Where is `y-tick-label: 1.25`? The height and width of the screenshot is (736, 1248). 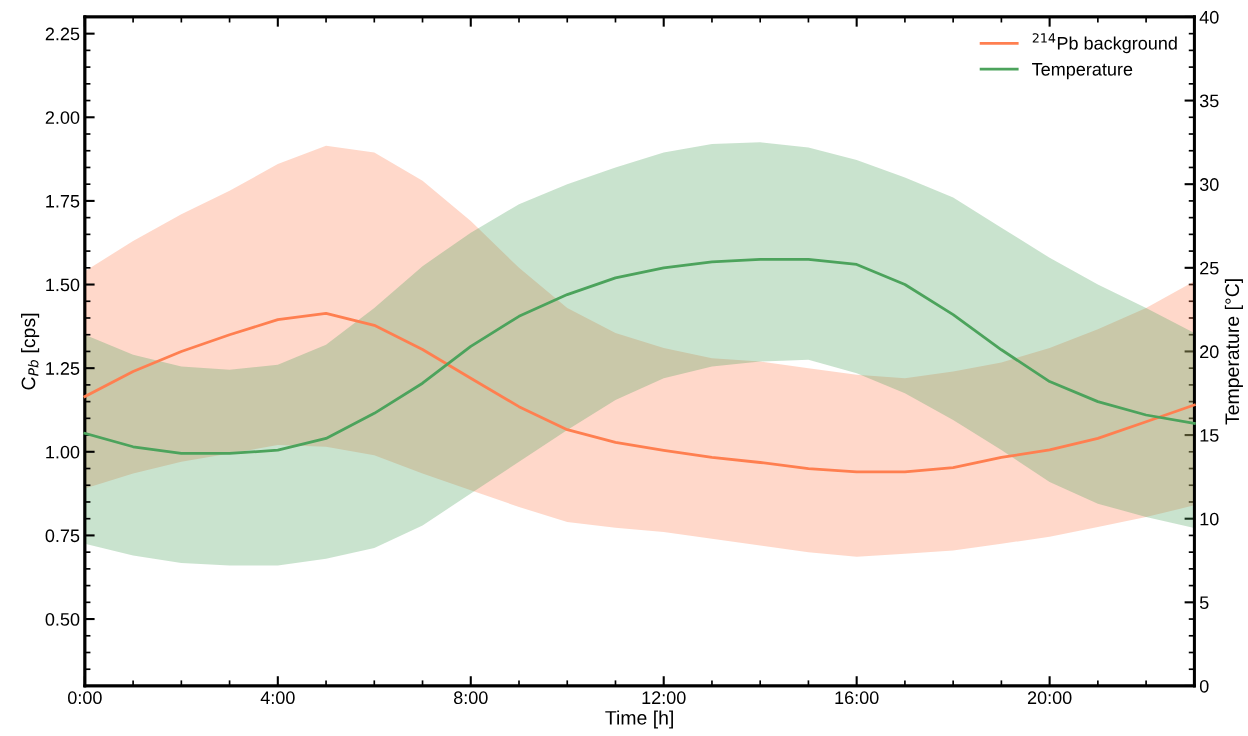
y-tick-label: 1.25 is located at coordinates (63, 368).